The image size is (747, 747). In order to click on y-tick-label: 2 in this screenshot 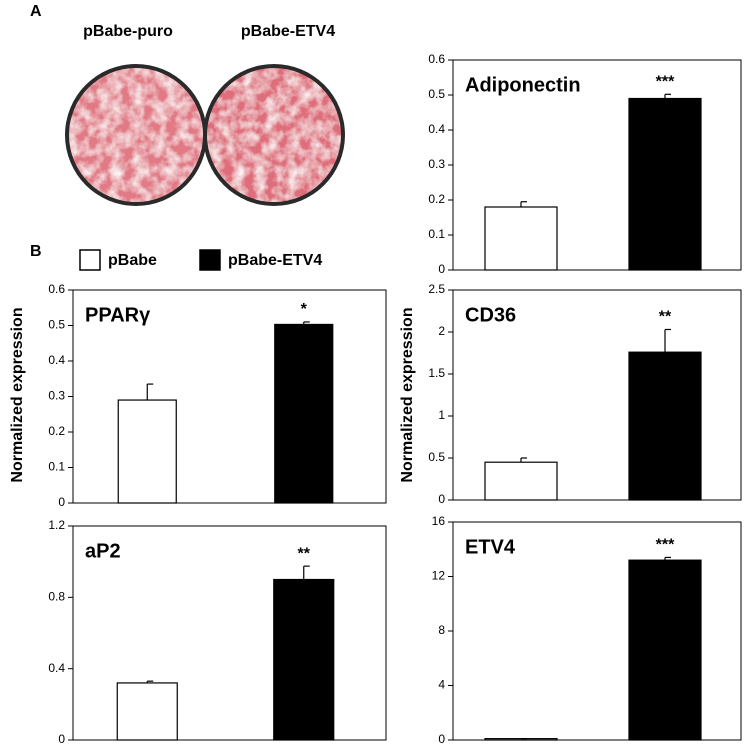, I will do `click(441, 331)`.